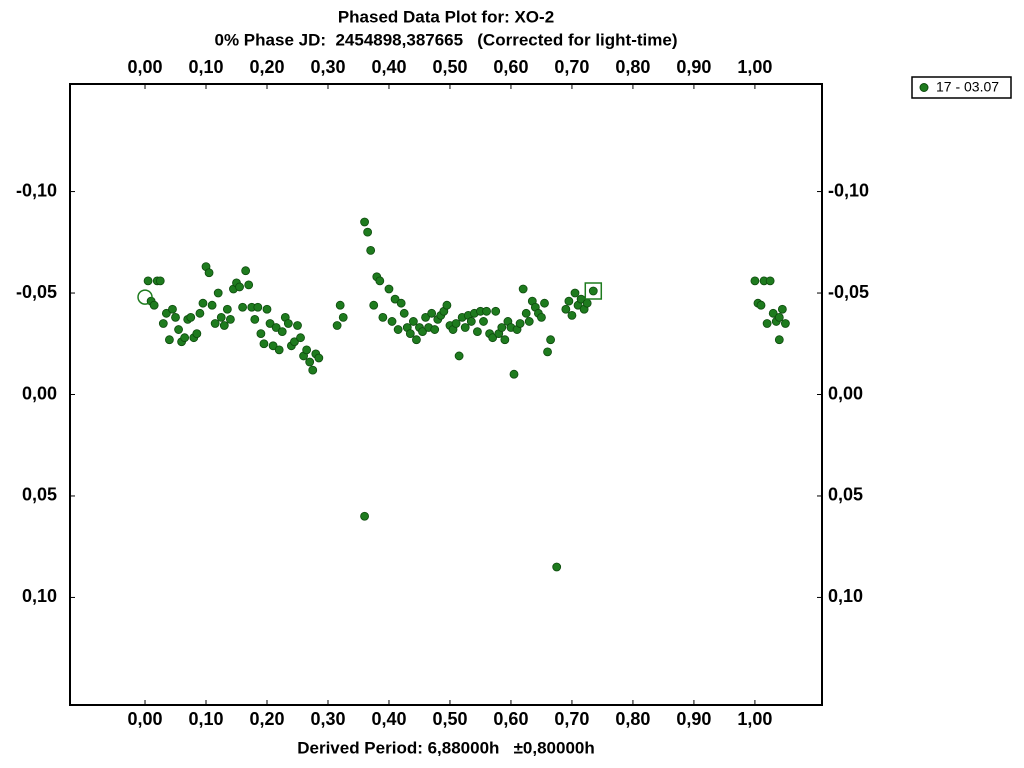 The width and height of the screenshot is (1024, 768). Describe the element at coordinates (144, 67) in the screenshot. I see `x2-tick-label: 0,00` at that location.